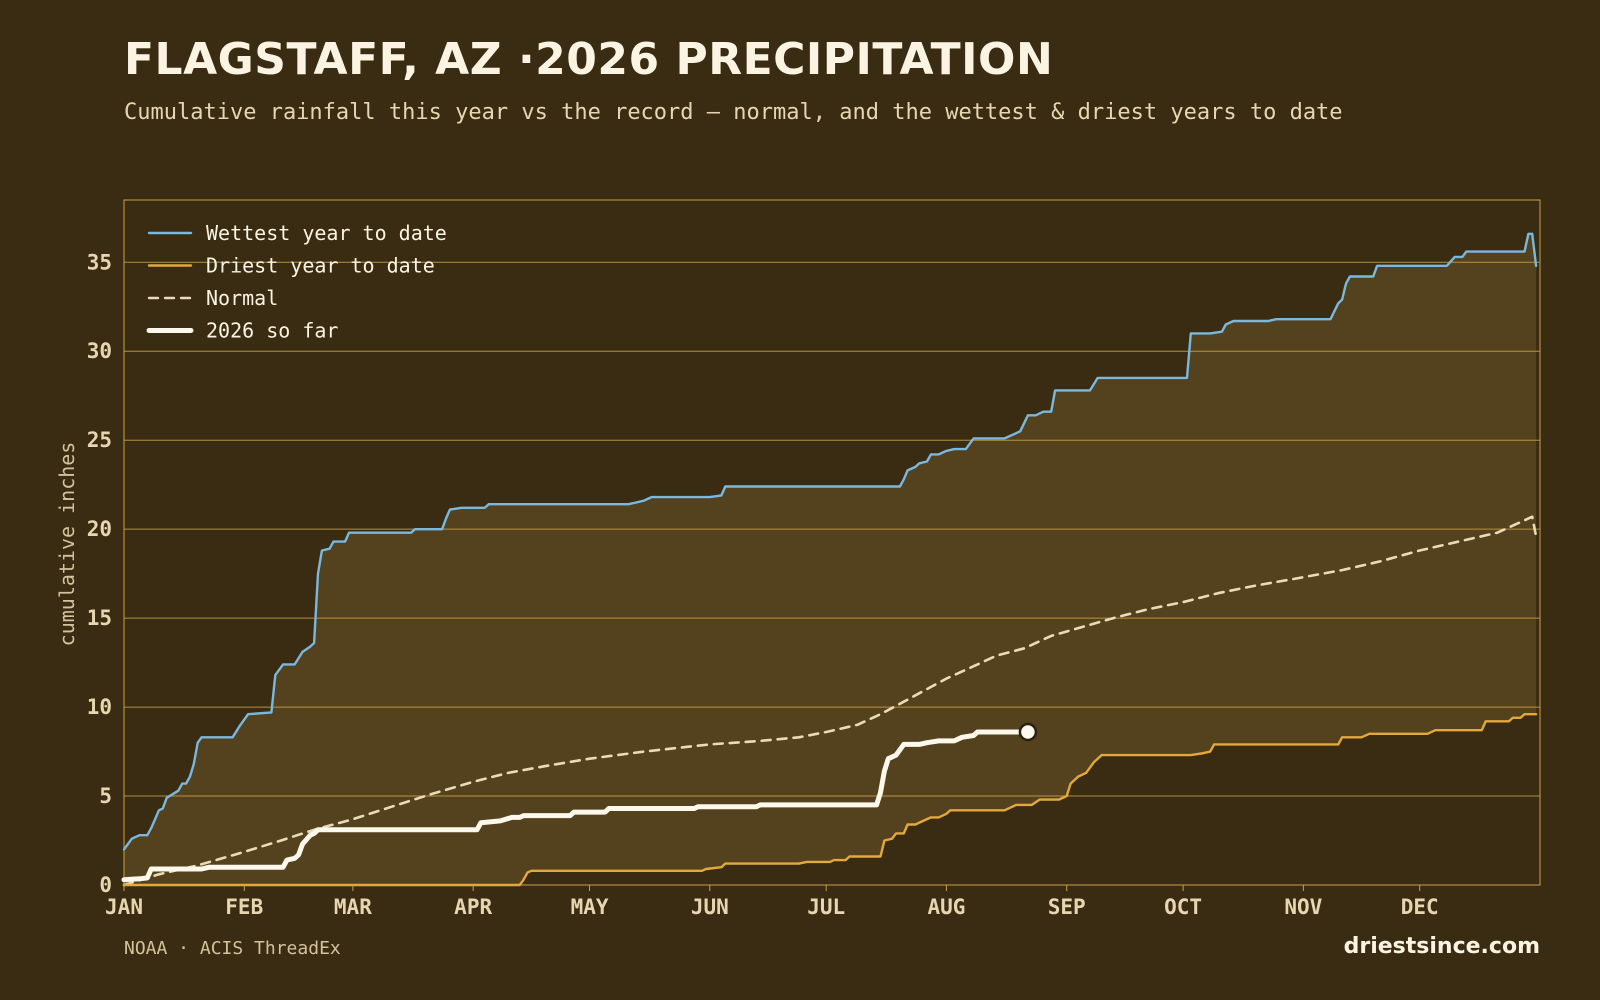  I want to click on y-axis-label: cumulative inches, so click(67, 544).